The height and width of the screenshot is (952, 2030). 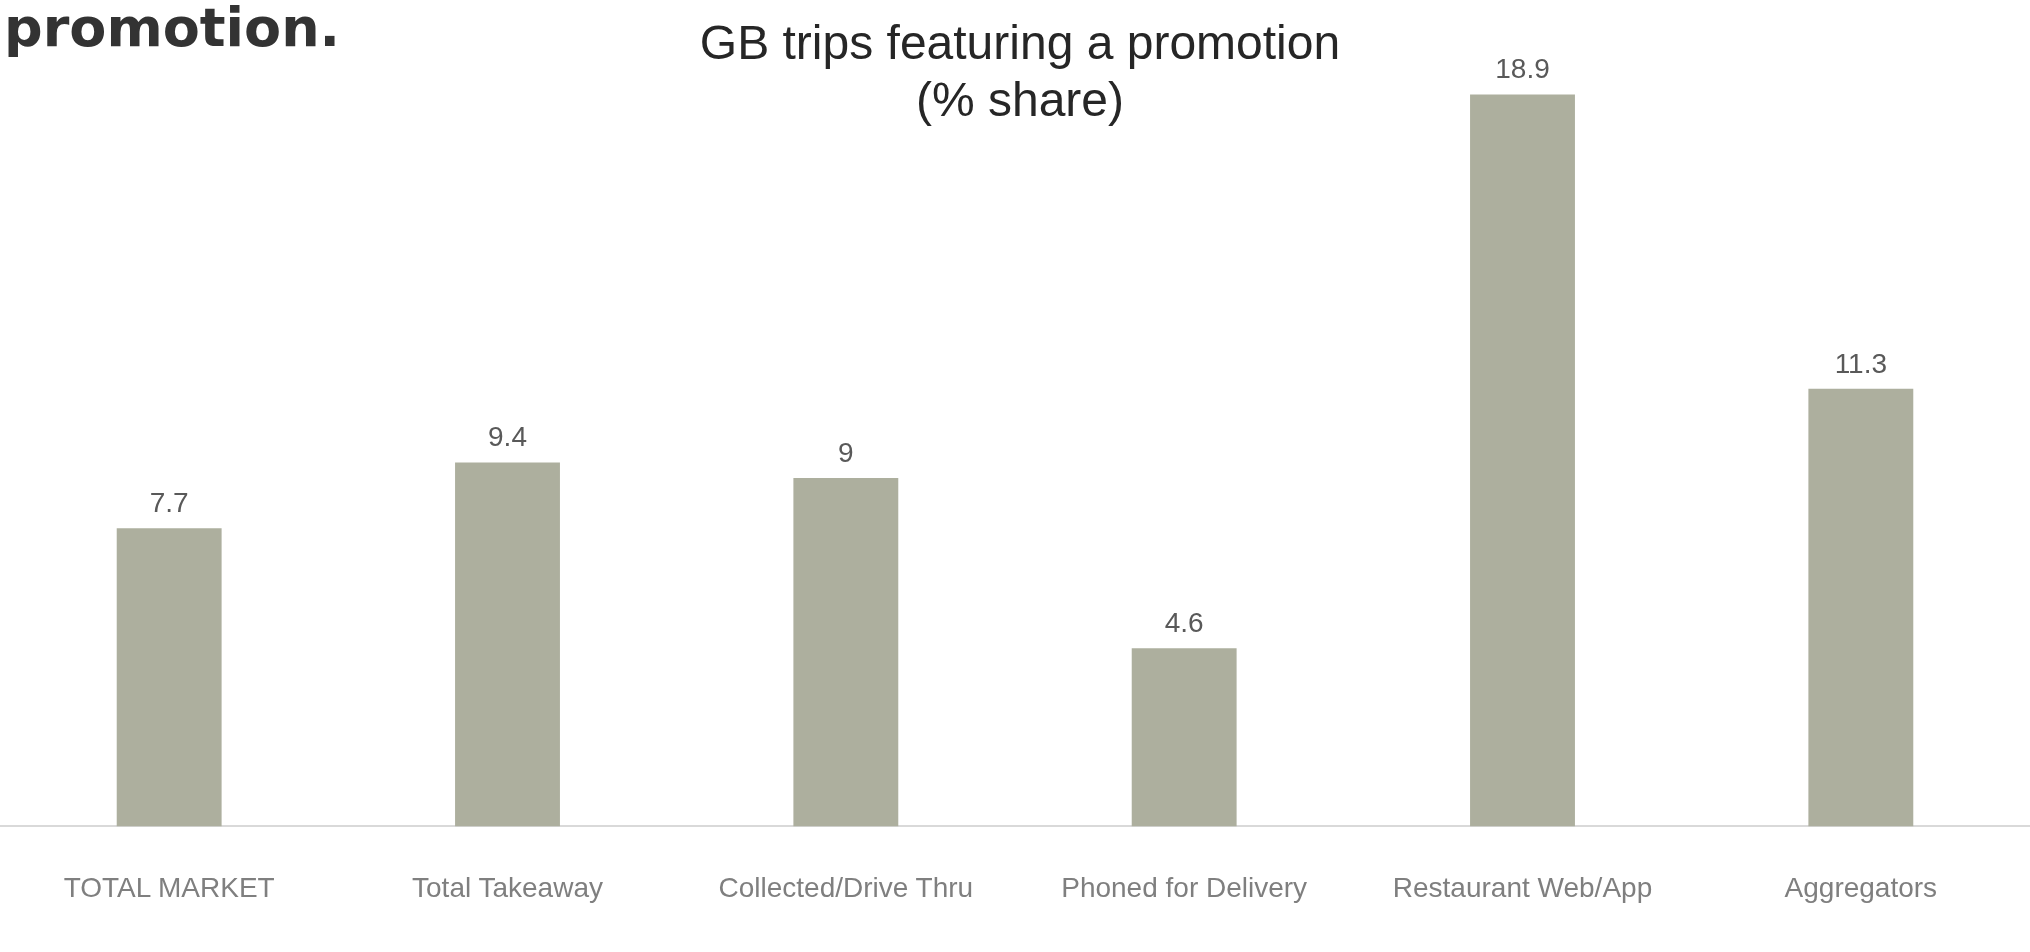 I want to click on data-label: 11.3, so click(x=1861, y=363).